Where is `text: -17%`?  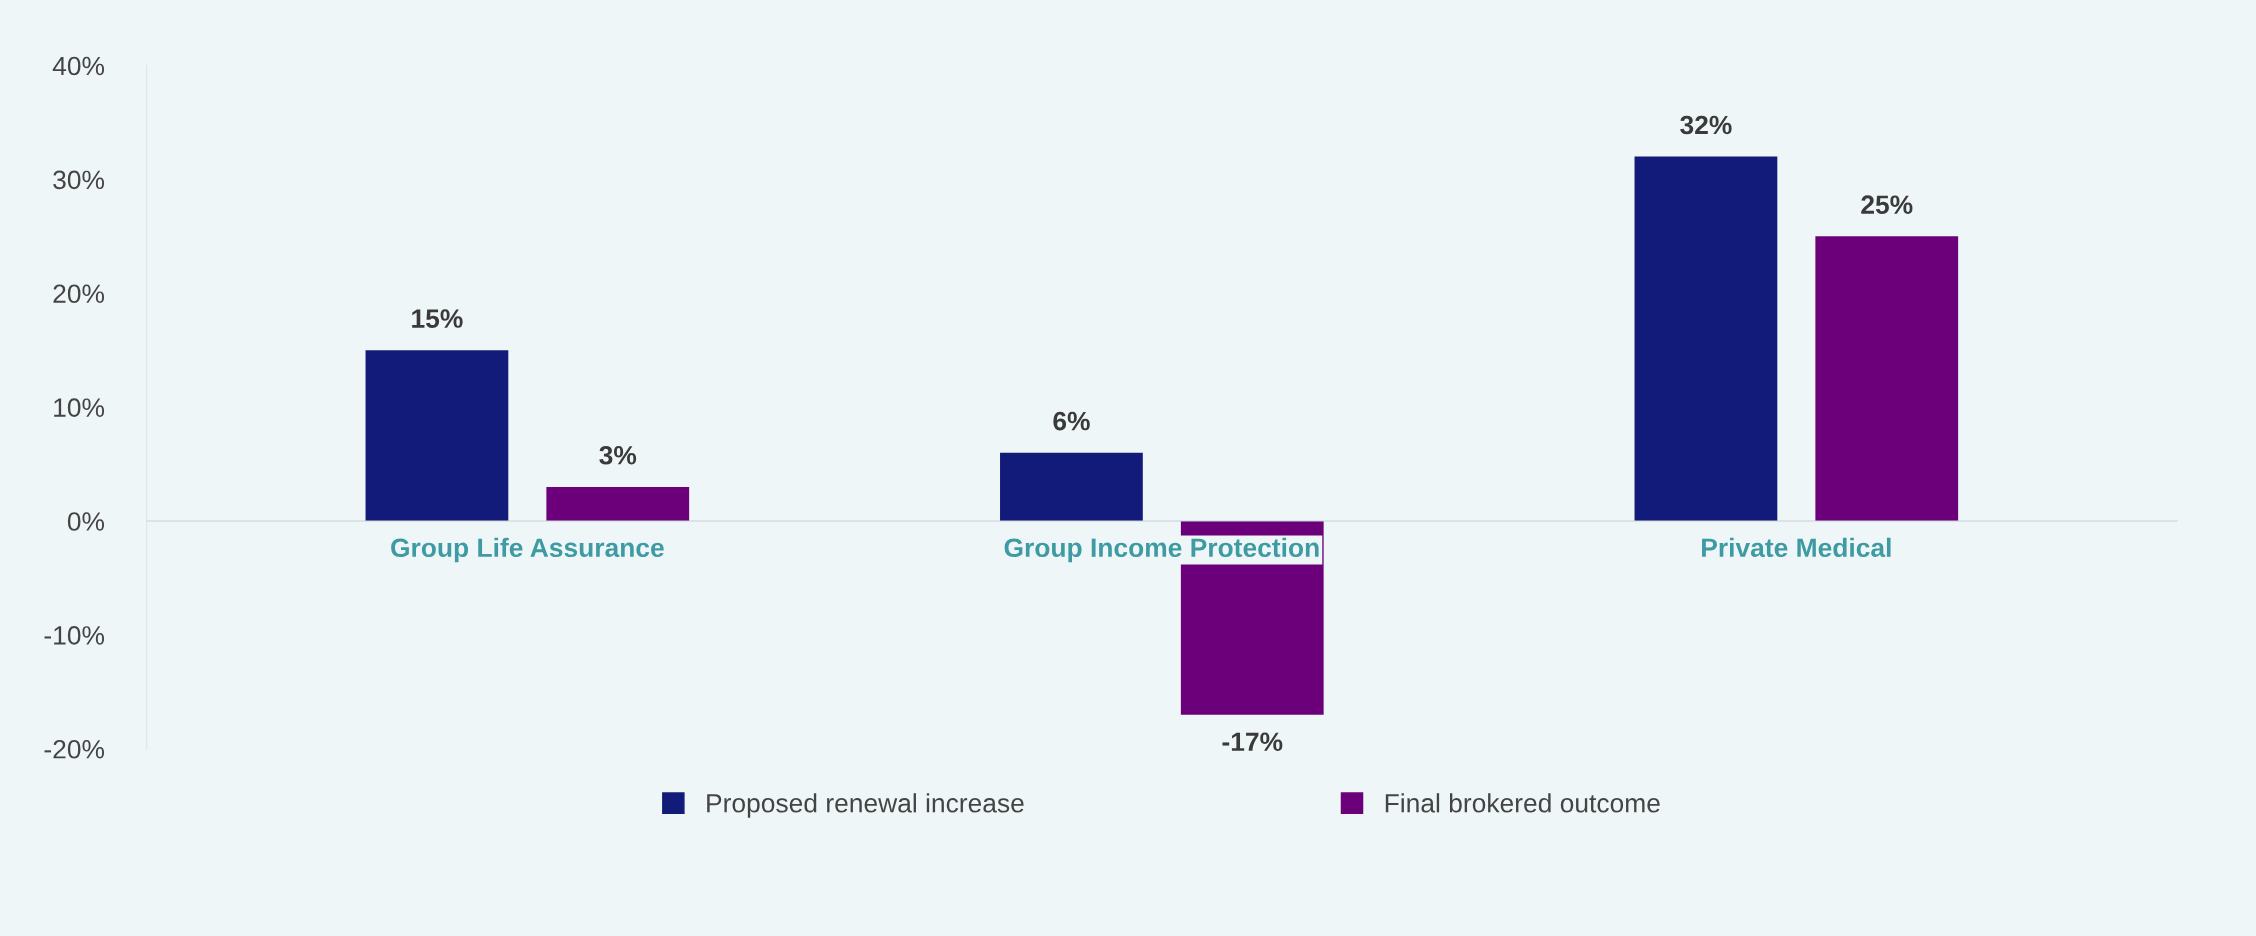 text: -17% is located at coordinates (1252, 742).